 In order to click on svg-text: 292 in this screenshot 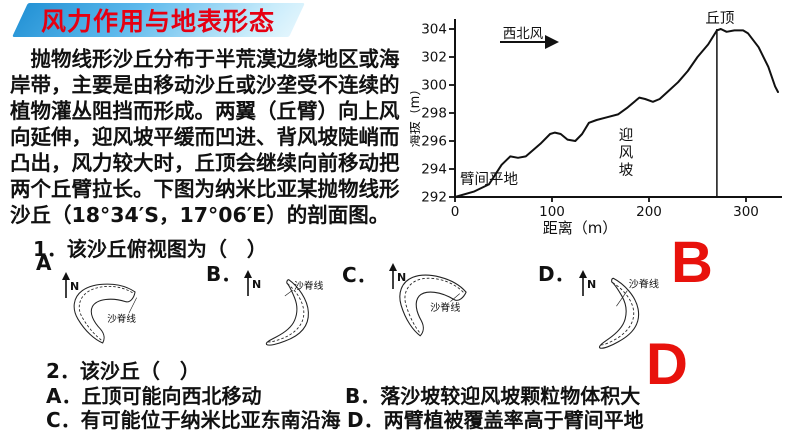, I will do `click(434, 198)`.